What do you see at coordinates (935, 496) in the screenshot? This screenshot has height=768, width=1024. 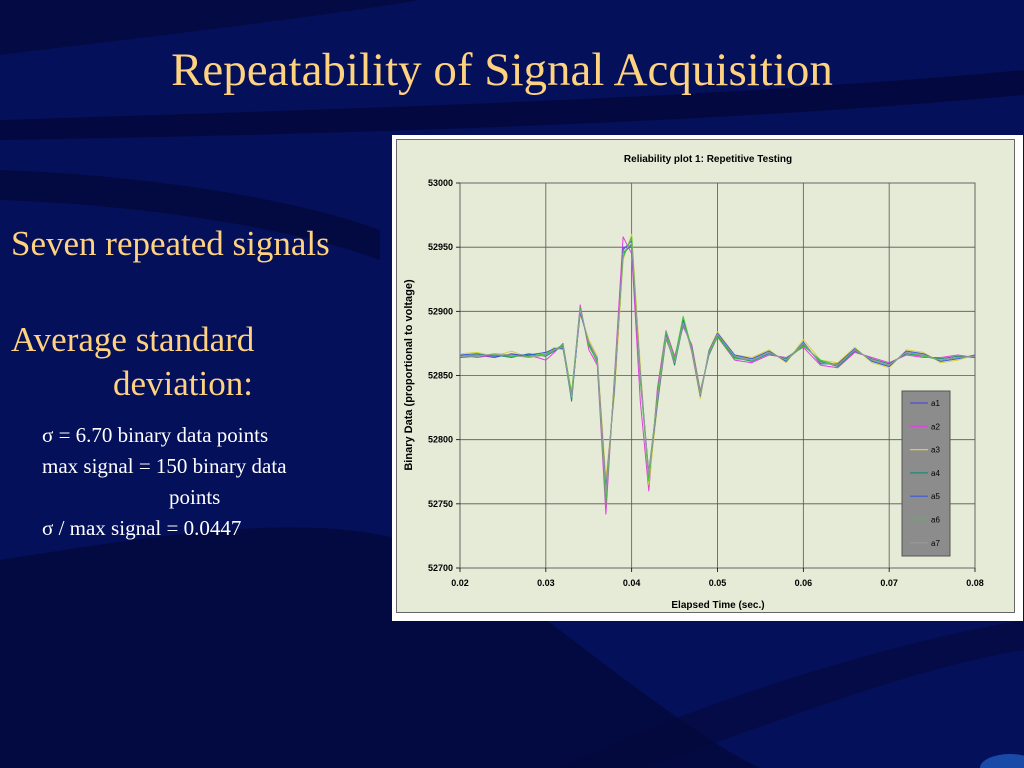 I see `legend-label-a5: a5` at bounding box center [935, 496].